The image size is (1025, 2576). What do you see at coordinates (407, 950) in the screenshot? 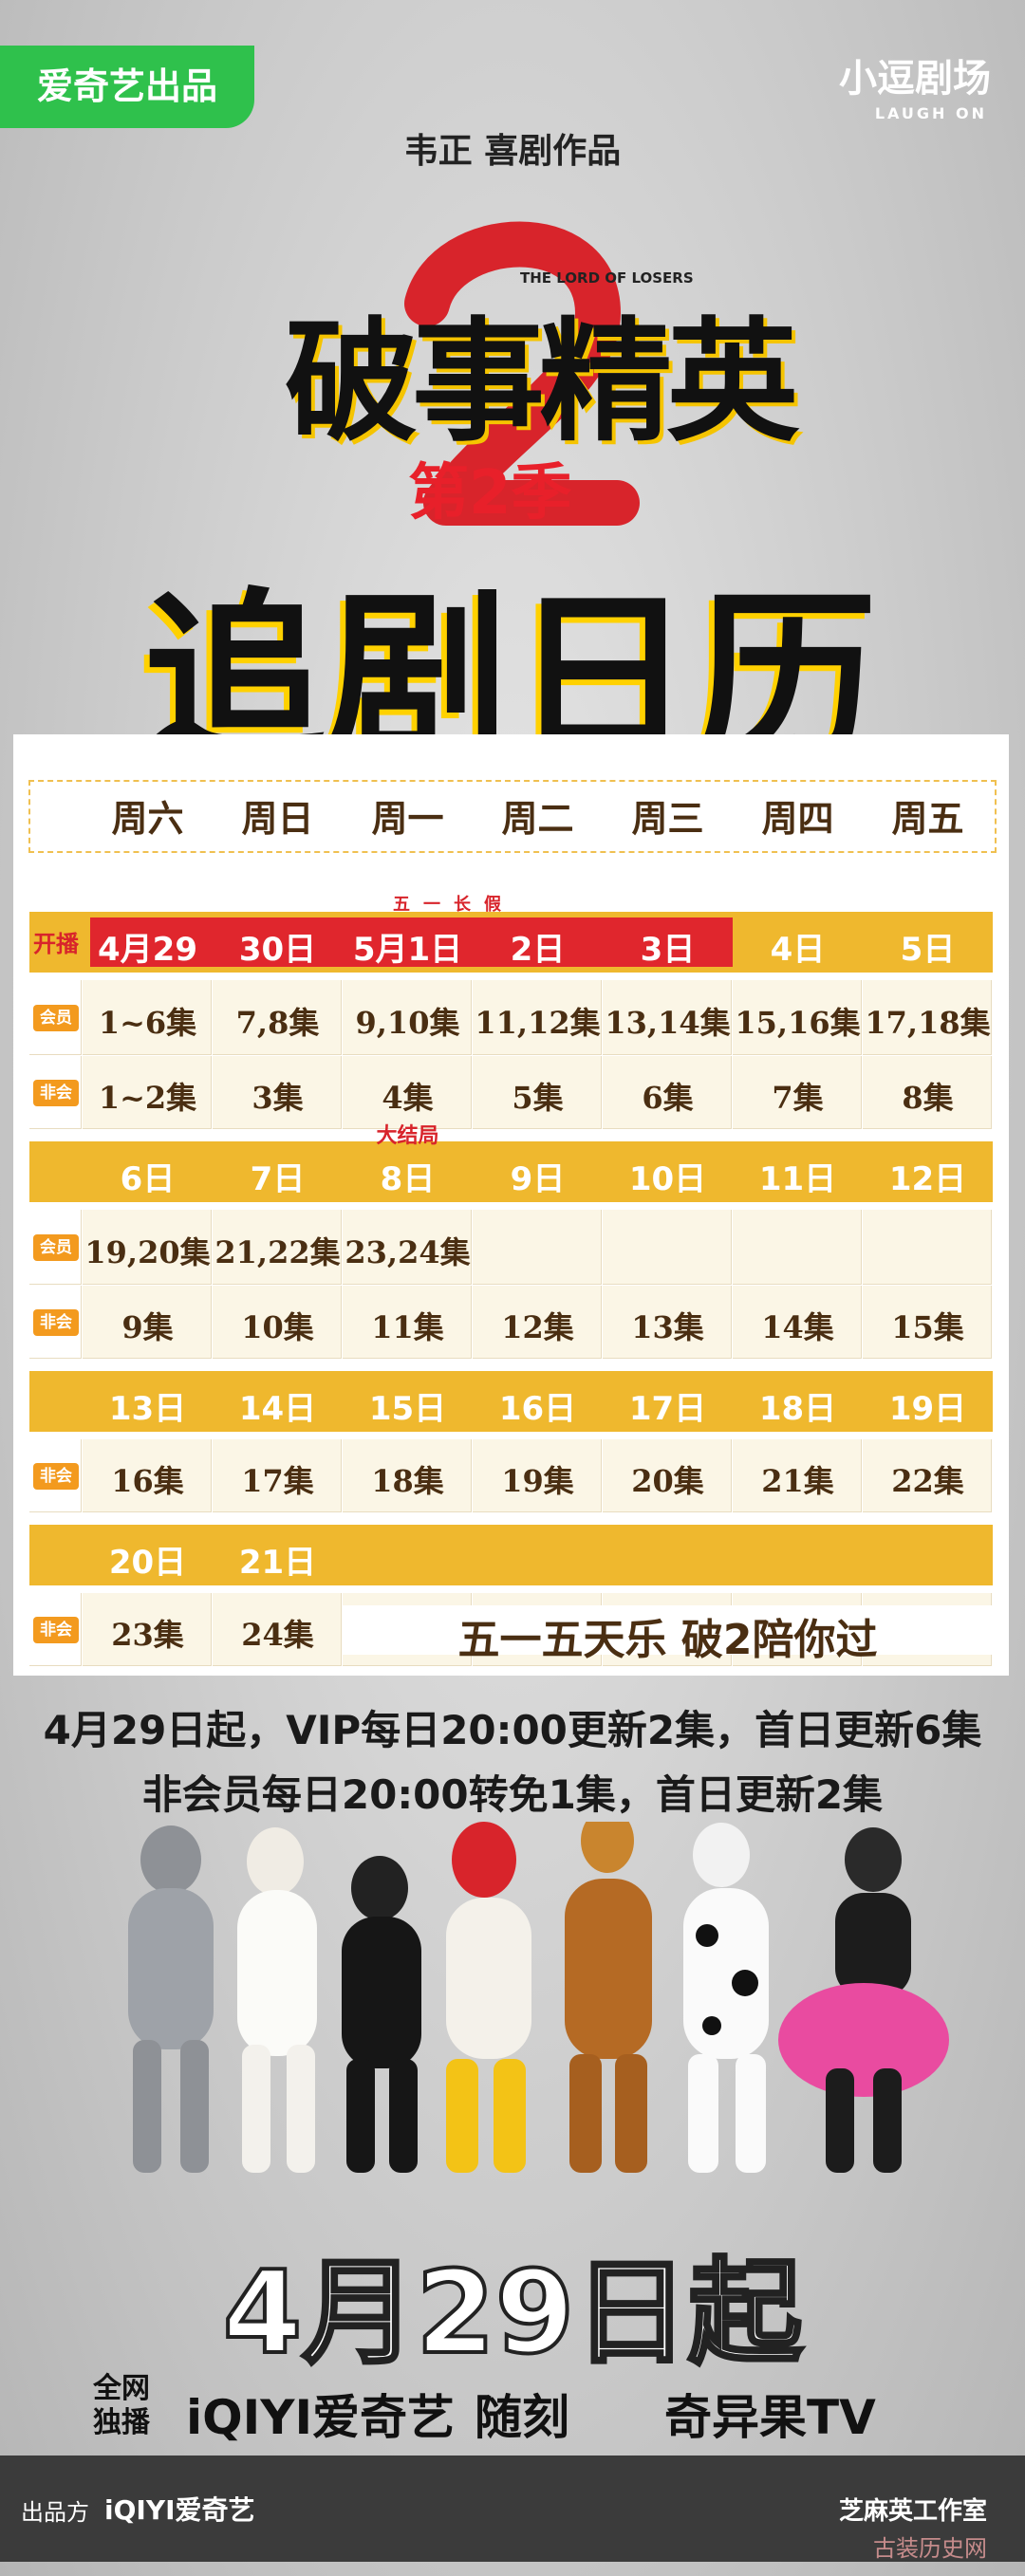
I see `date: 5月1日` at bounding box center [407, 950].